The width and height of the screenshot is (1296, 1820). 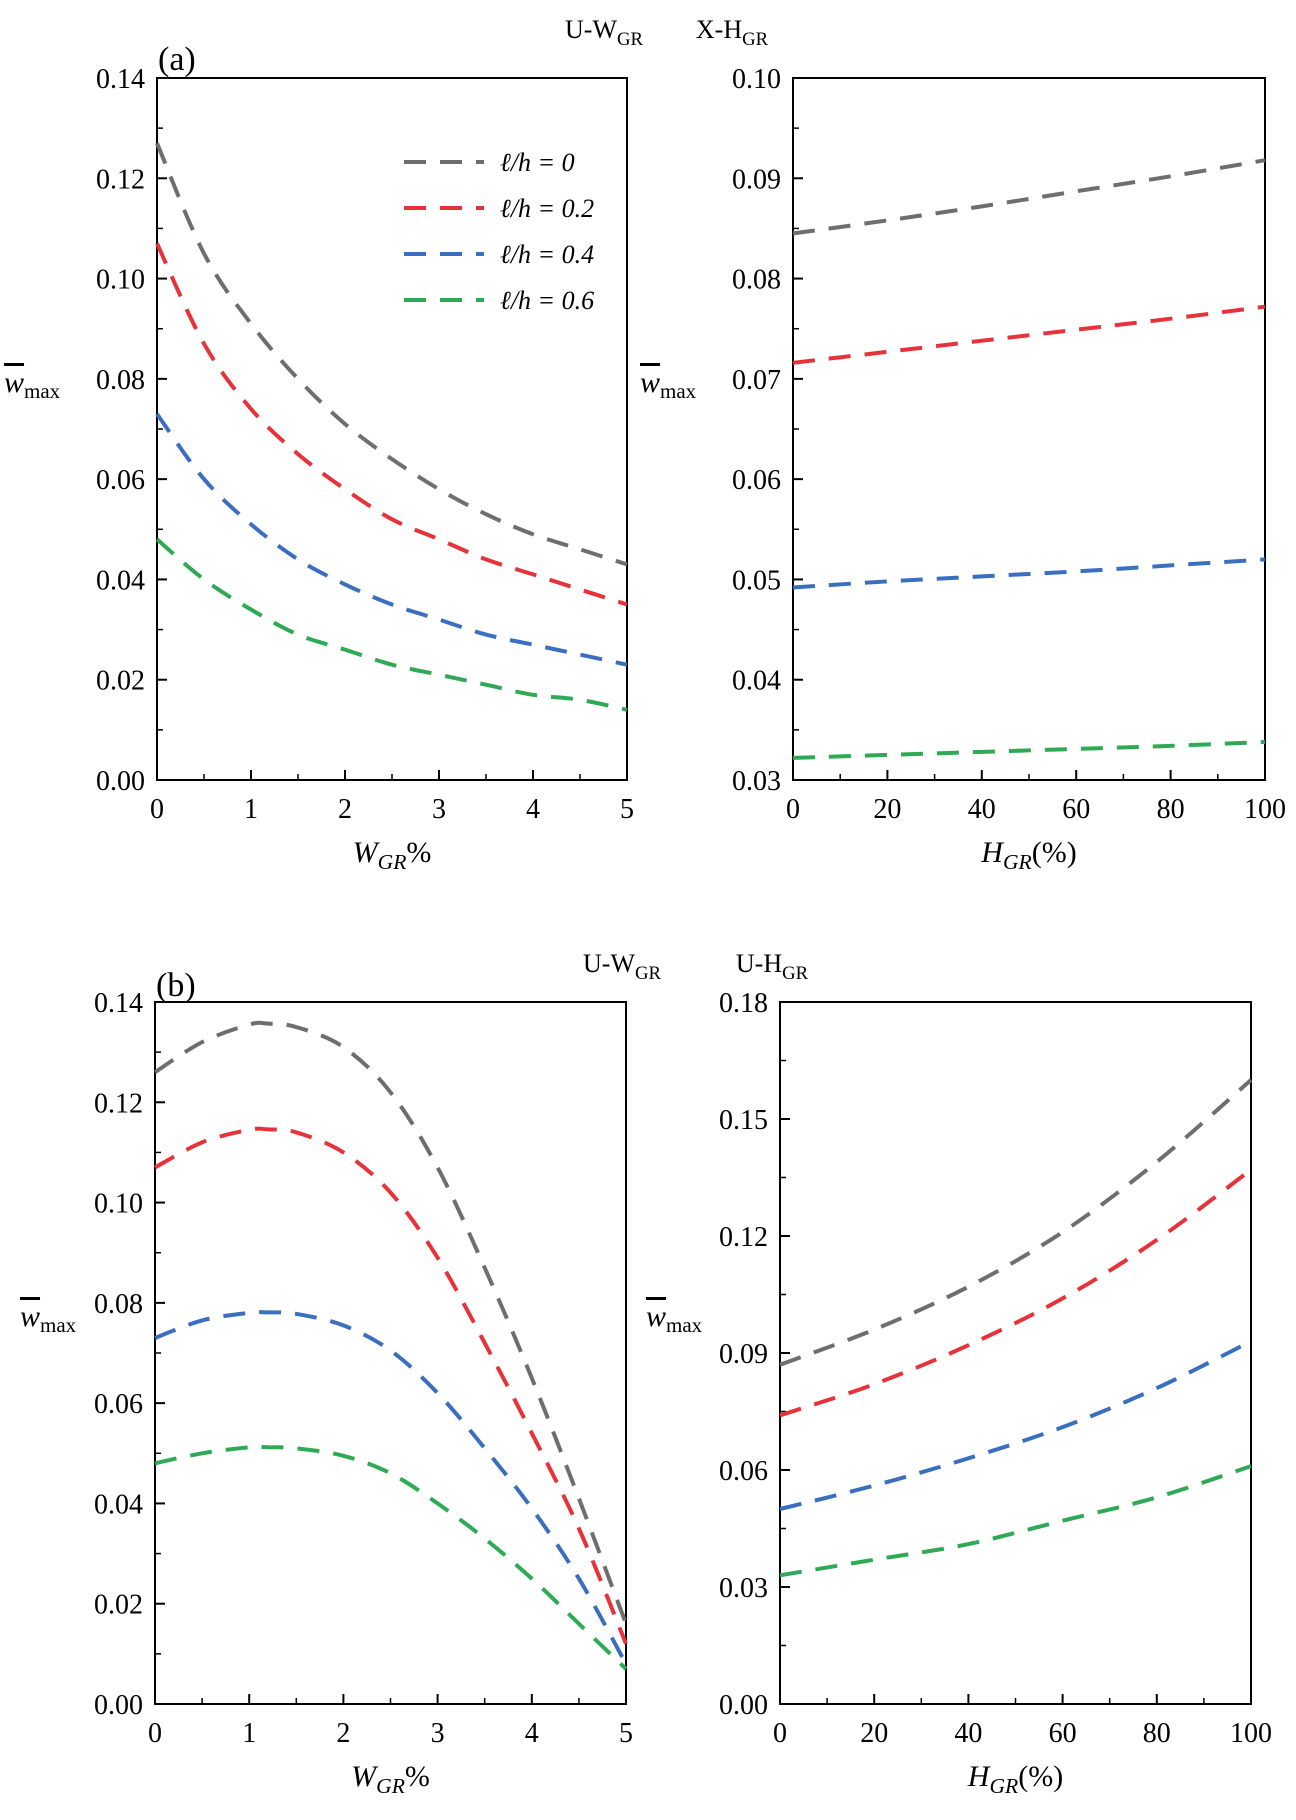 What do you see at coordinates (772, 966) in the screenshot?
I see `panel-title: U-HGR` at bounding box center [772, 966].